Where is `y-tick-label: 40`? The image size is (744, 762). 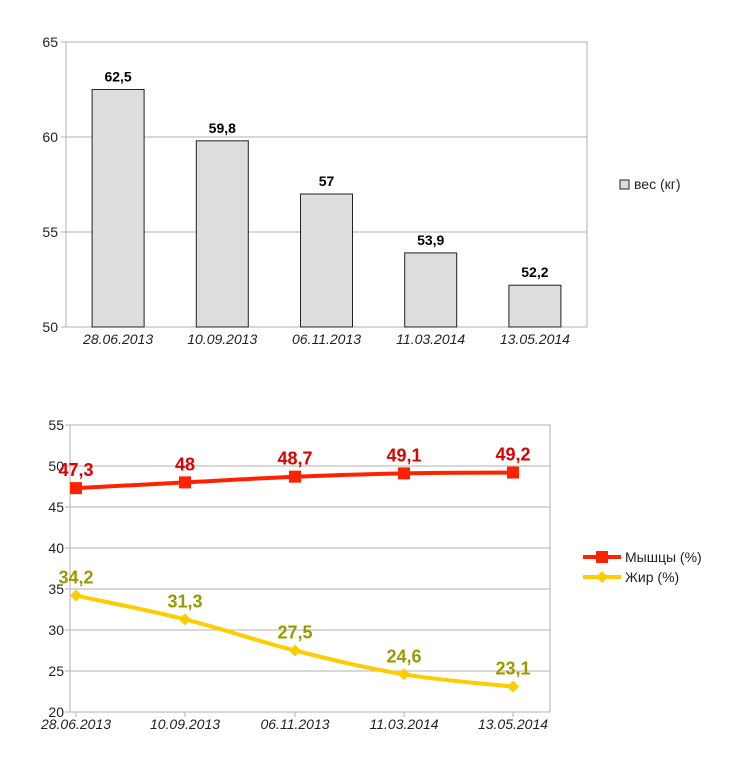
y-tick-label: 40 is located at coordinates (56, 548).